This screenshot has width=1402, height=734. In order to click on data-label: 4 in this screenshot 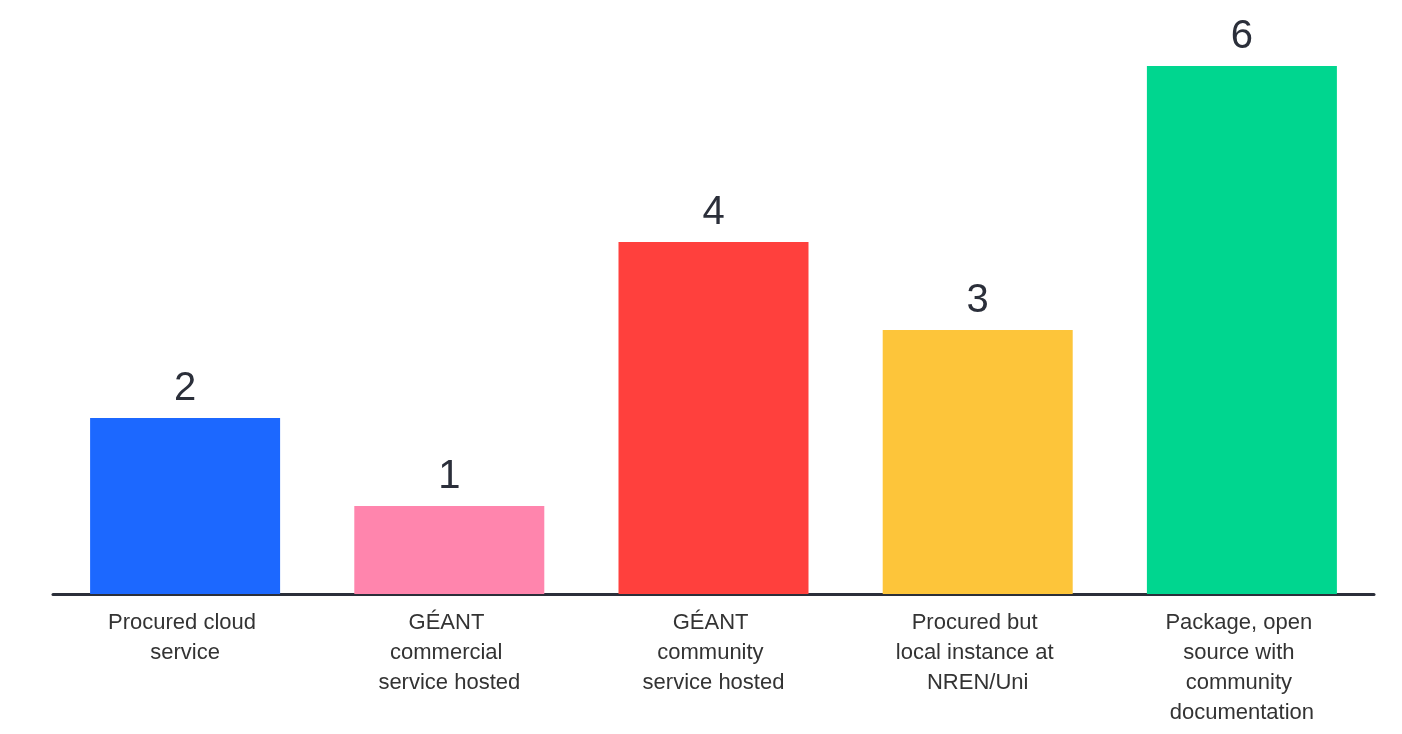, I will do `click(713, 210)`.